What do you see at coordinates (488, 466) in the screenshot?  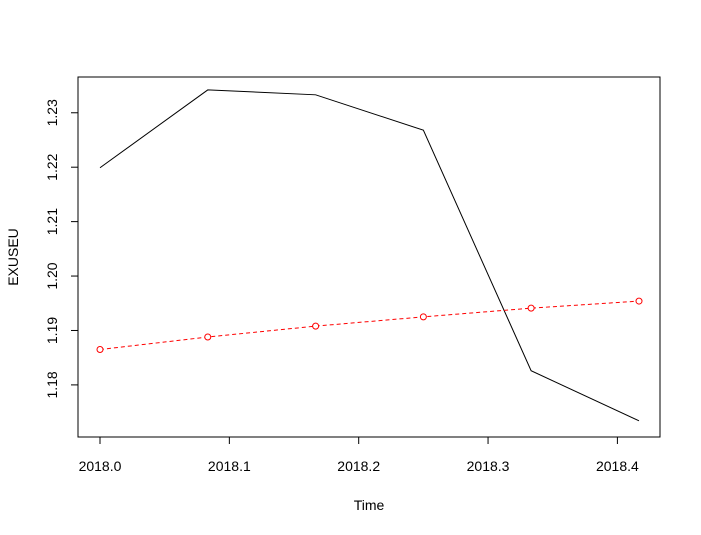 I see `x-tick-label: 2018.3` at bounding box center [488, 466].